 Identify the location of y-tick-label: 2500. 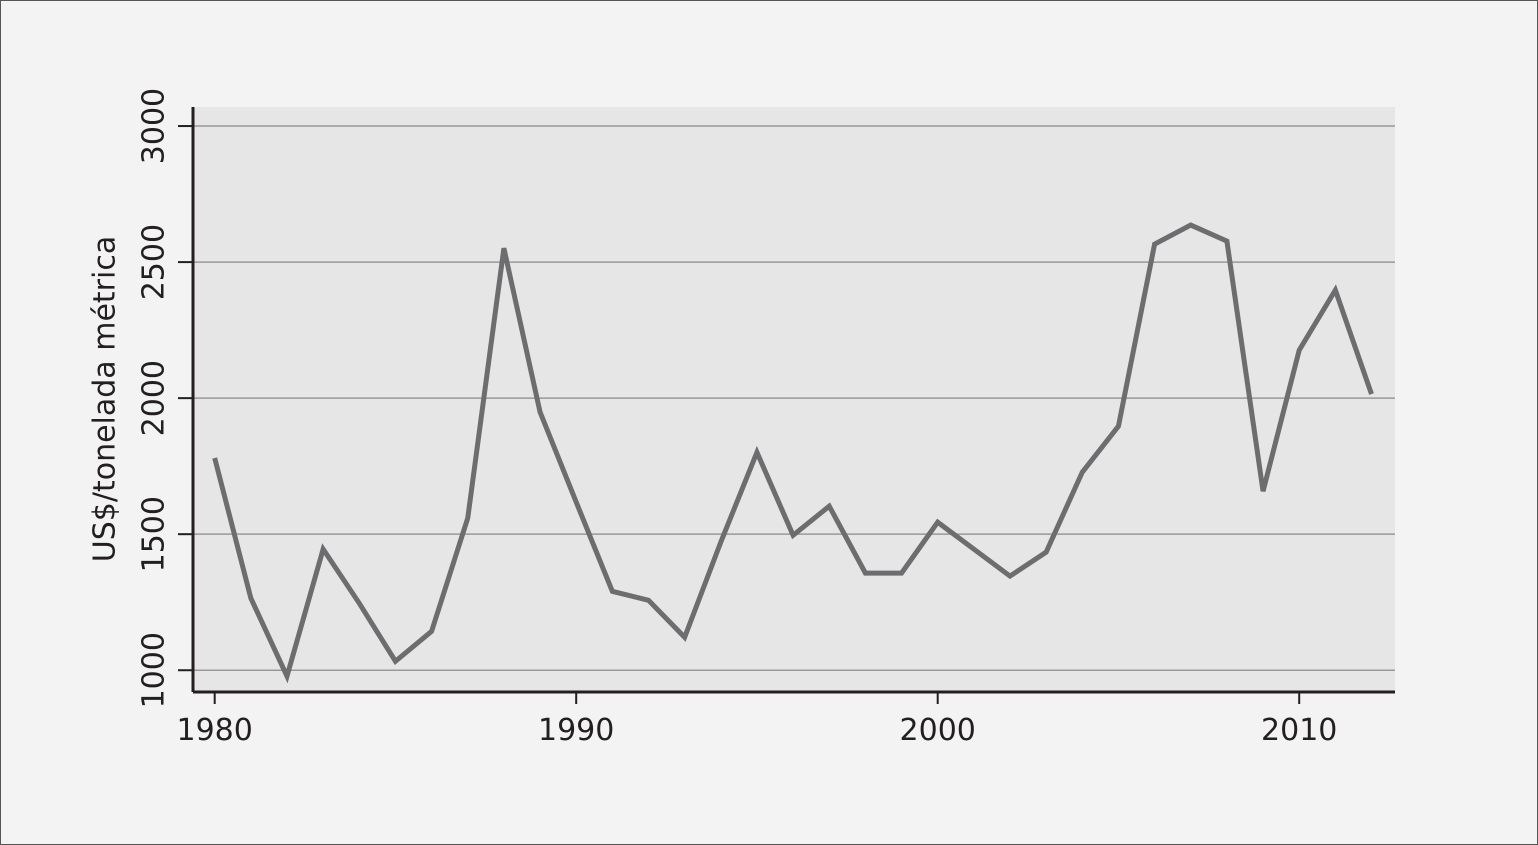
(154, 262).